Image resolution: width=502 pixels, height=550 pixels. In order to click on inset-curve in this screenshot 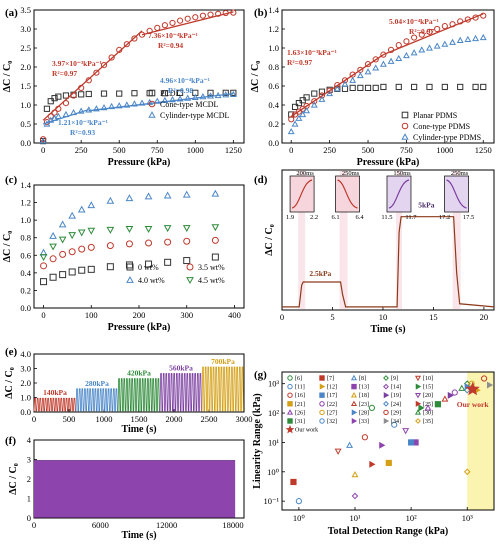, I will do `click(399, 194)`.